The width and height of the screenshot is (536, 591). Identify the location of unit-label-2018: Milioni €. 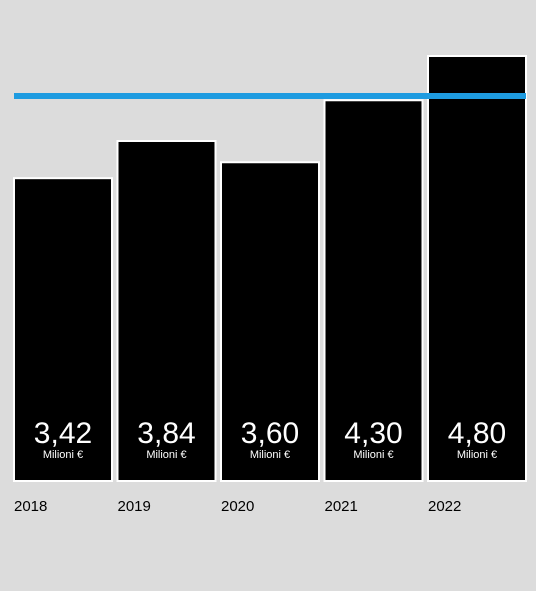
(63, 455).